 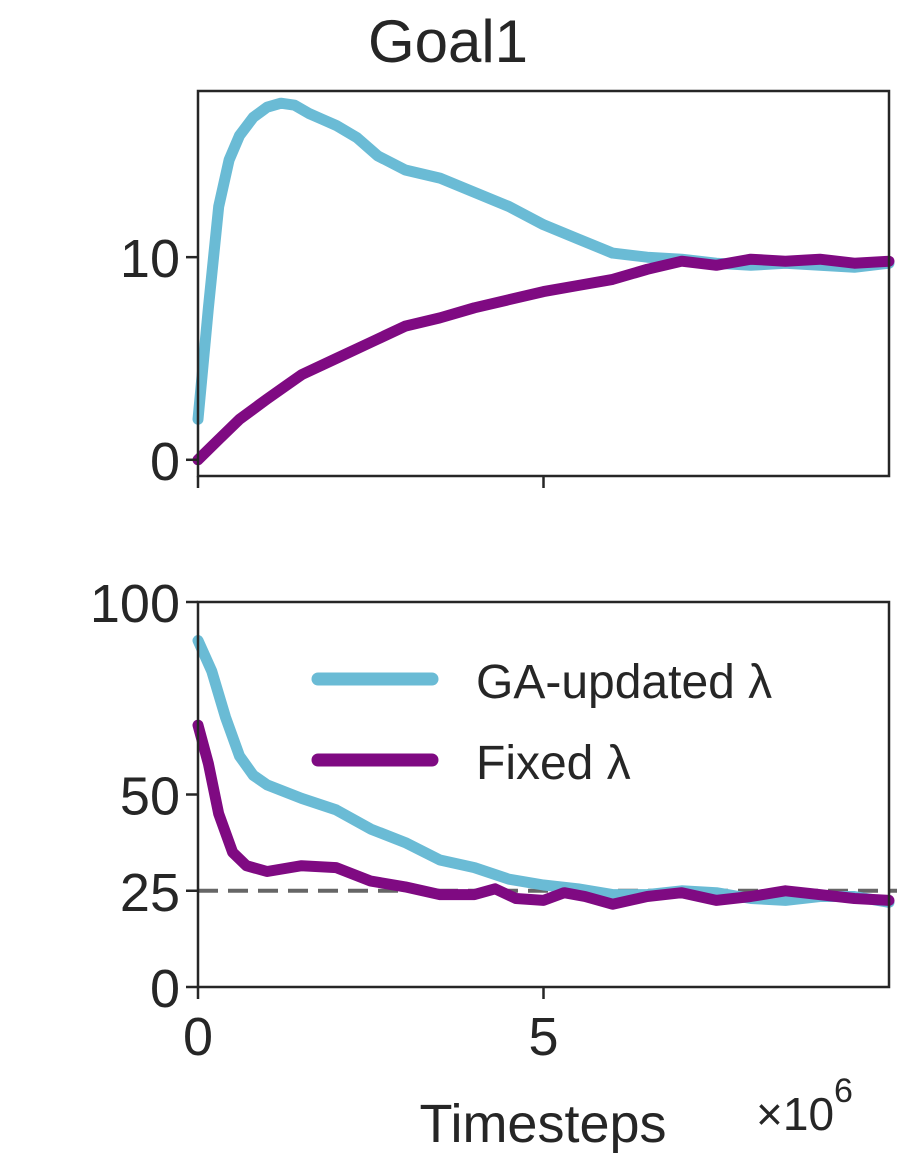 I want to click on bottom-y-axis: 0 25 50 100, so click(x=144, y=796).